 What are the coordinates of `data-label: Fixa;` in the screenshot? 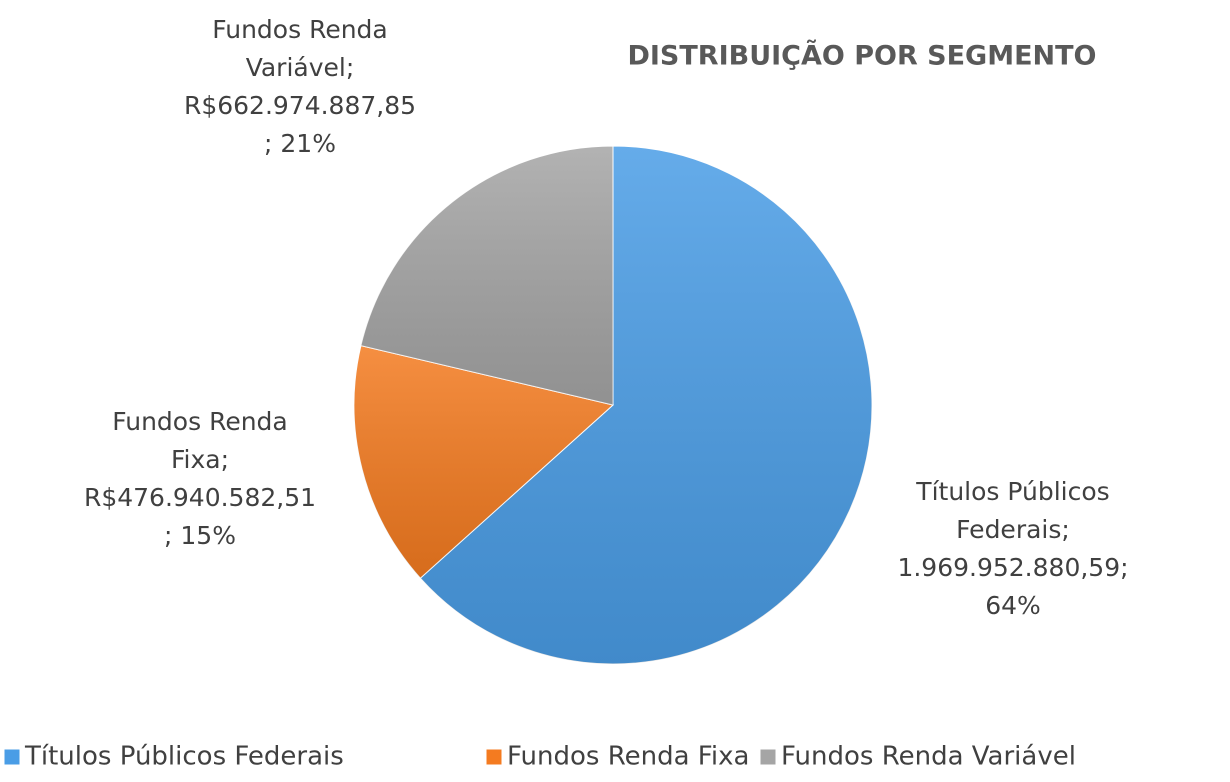 It's located at (200, 459).